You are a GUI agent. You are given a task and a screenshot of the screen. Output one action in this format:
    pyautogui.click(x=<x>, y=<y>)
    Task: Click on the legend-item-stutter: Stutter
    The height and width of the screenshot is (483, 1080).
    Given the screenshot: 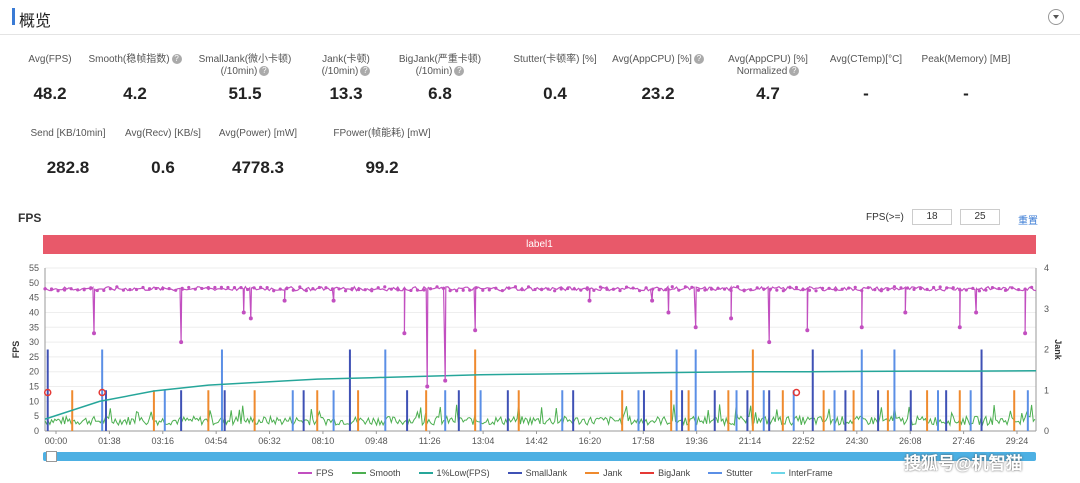 What is the action you would take?
    pyautogui.click(x=730, y=473)
    